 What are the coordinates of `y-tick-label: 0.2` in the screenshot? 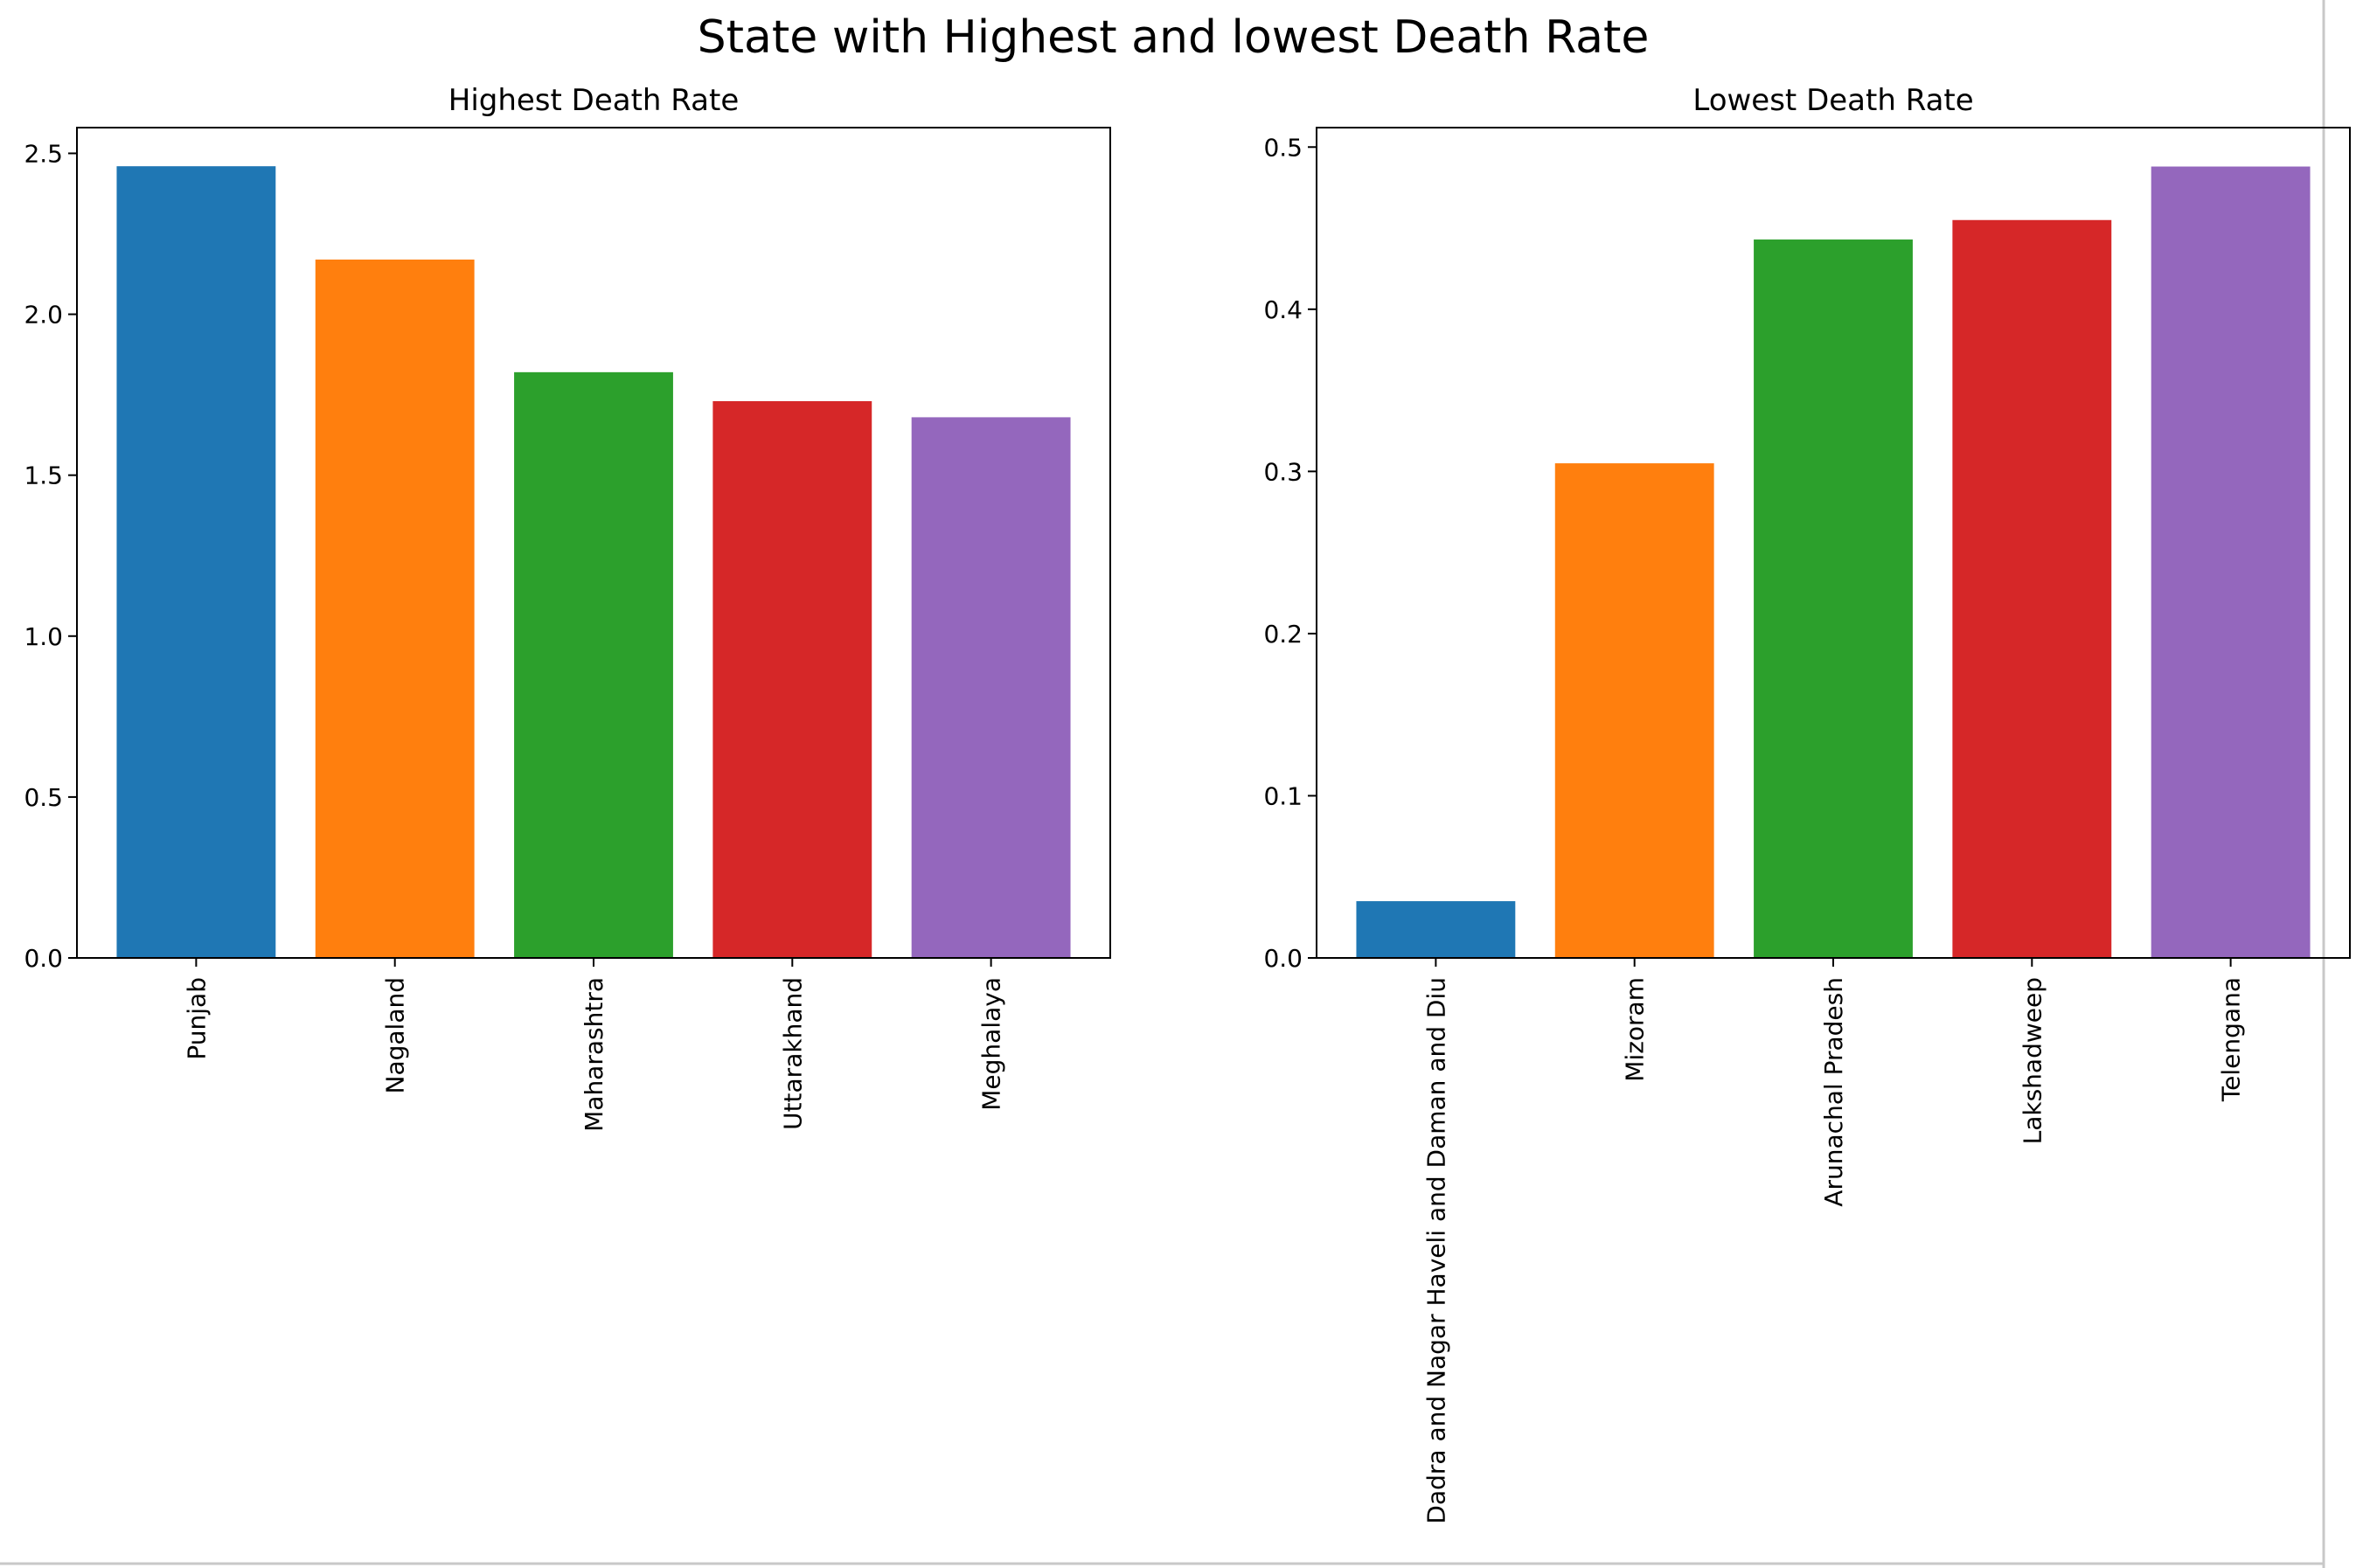 It's located at (1283, 635).